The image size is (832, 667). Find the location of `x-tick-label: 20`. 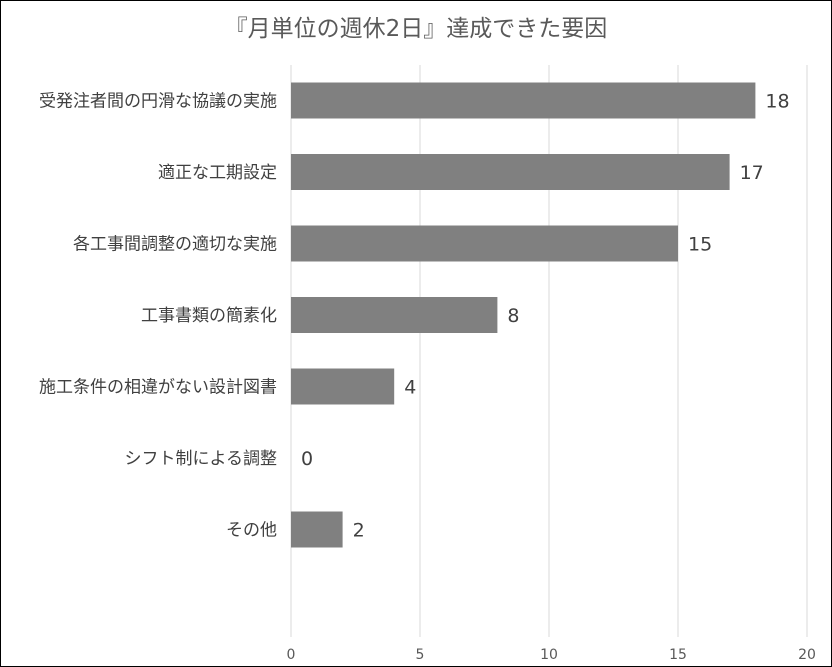

x-tick-label: 20 is located at coordinates (807, 655).